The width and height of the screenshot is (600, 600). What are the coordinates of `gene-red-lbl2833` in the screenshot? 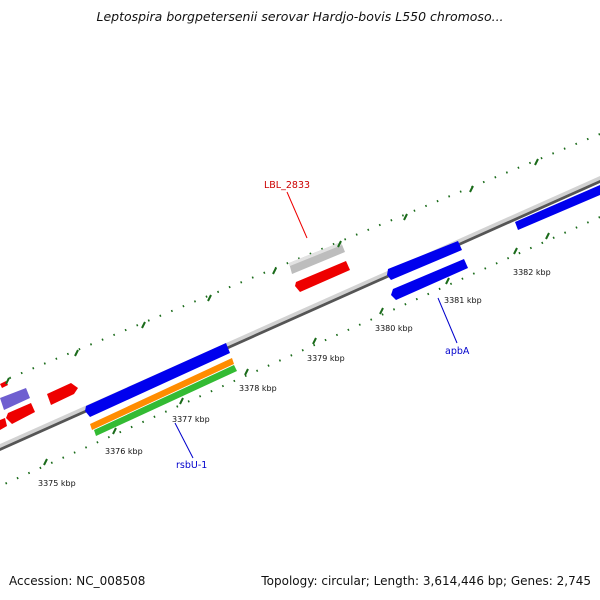 It's located at (322, 276).